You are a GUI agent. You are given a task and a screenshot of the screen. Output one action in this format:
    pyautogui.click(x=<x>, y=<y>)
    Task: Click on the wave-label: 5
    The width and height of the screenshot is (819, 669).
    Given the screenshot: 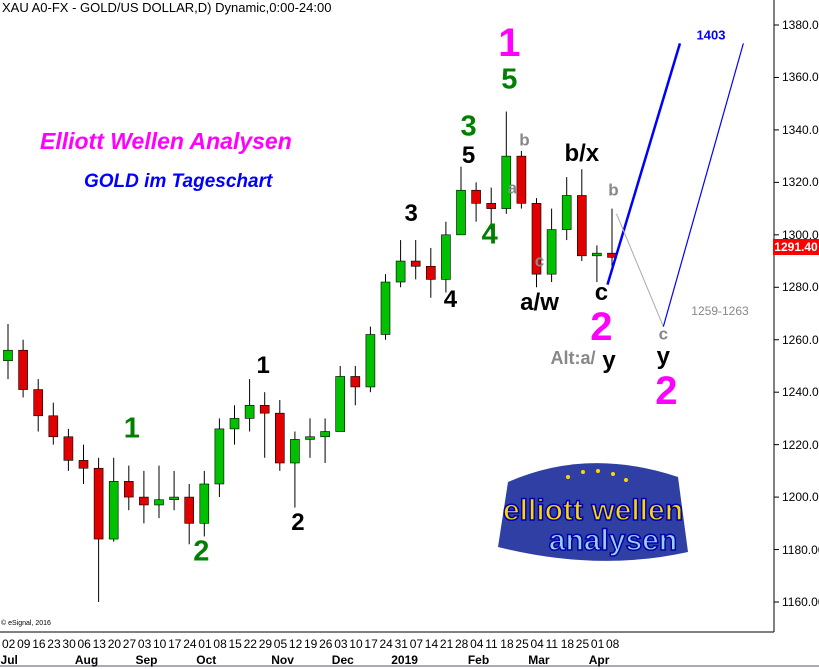 What is the action you would take?
    pyautogui.click(x=509, y=79)
    